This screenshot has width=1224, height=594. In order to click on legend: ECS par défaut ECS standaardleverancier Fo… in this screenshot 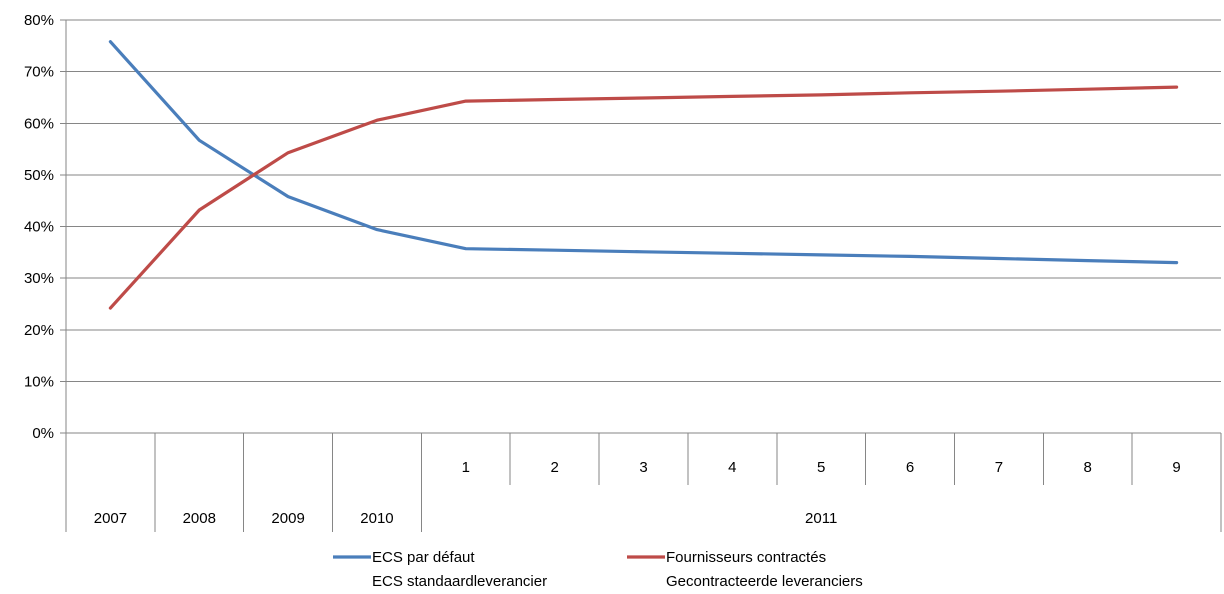, I will do `click(598, 569)`.